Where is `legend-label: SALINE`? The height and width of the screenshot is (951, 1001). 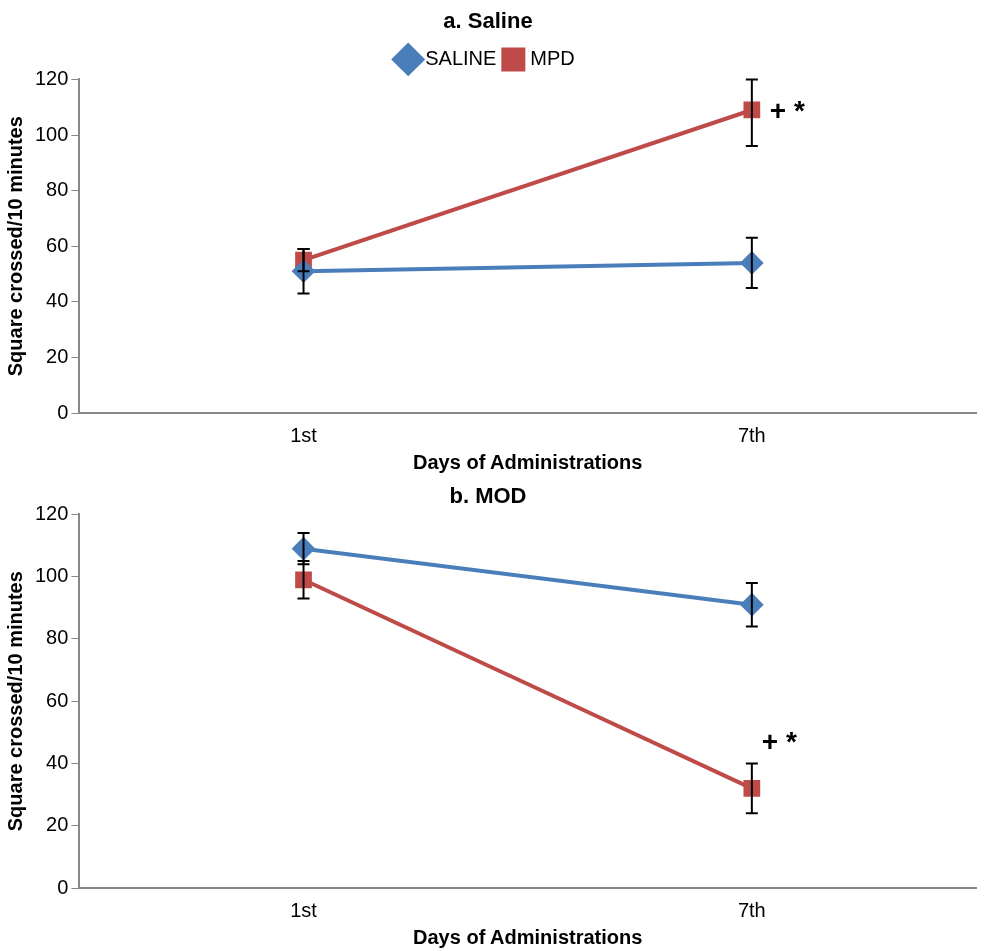
legend-label: SALINE is located at coordinates (461, 57).